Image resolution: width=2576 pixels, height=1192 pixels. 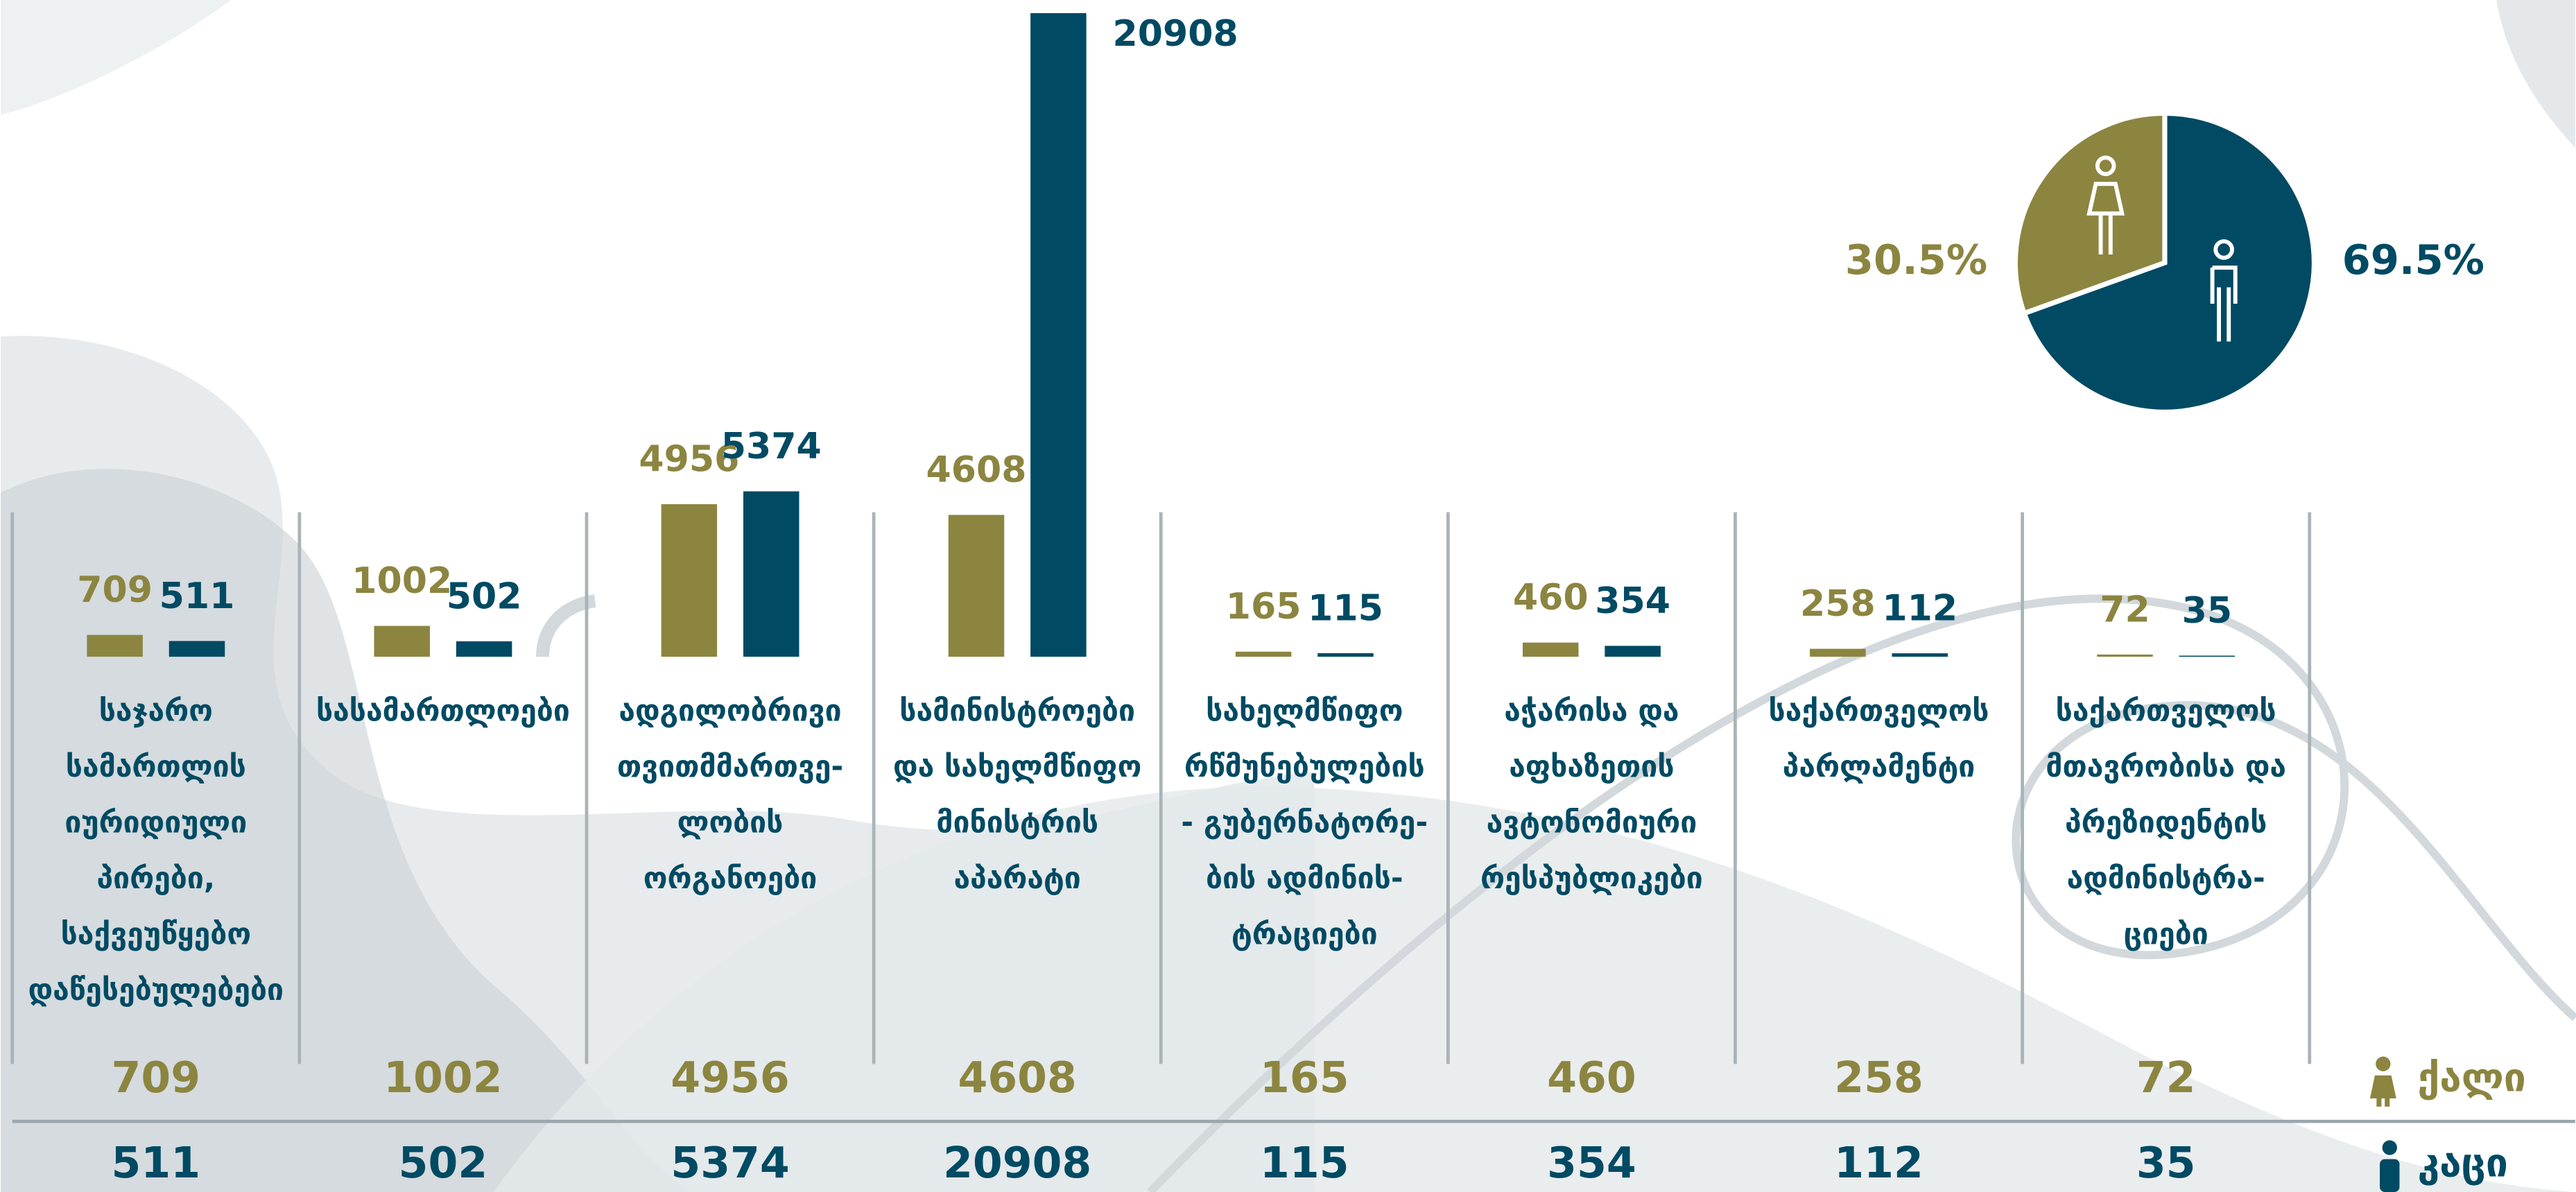 What do you see at coordinates (2463, 1163) in the screenshot?
I see `legend-label: კაცი` at bounding box center [2463, 1163].